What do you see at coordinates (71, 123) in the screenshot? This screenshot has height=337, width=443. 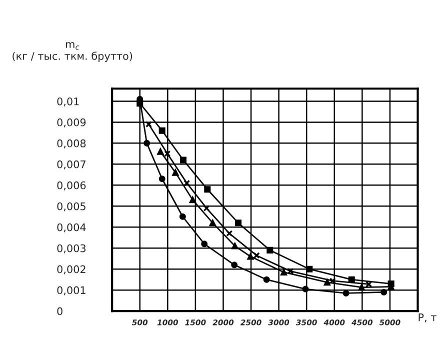 I see `y-tick-label: 0,009` at bounding box center [71, 123].